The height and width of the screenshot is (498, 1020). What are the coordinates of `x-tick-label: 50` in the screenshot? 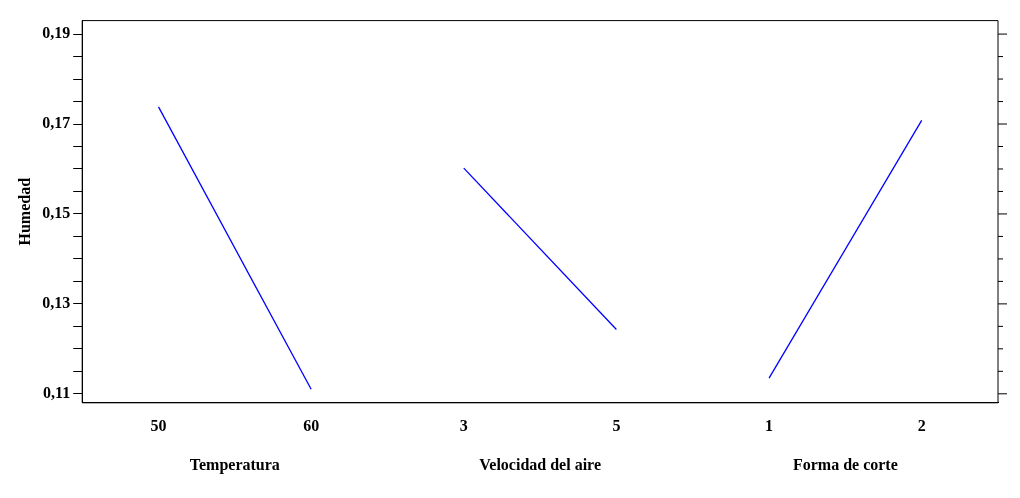 It's located at (158, 425).